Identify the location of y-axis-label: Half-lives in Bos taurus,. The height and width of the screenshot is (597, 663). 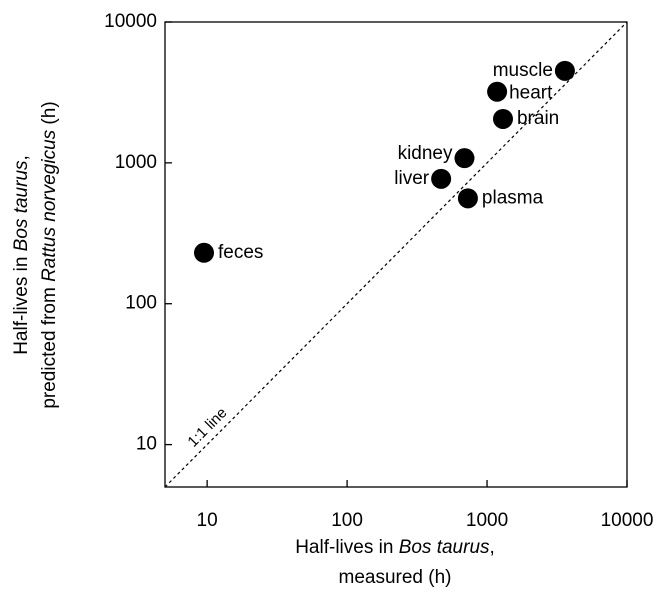
(21, 255).